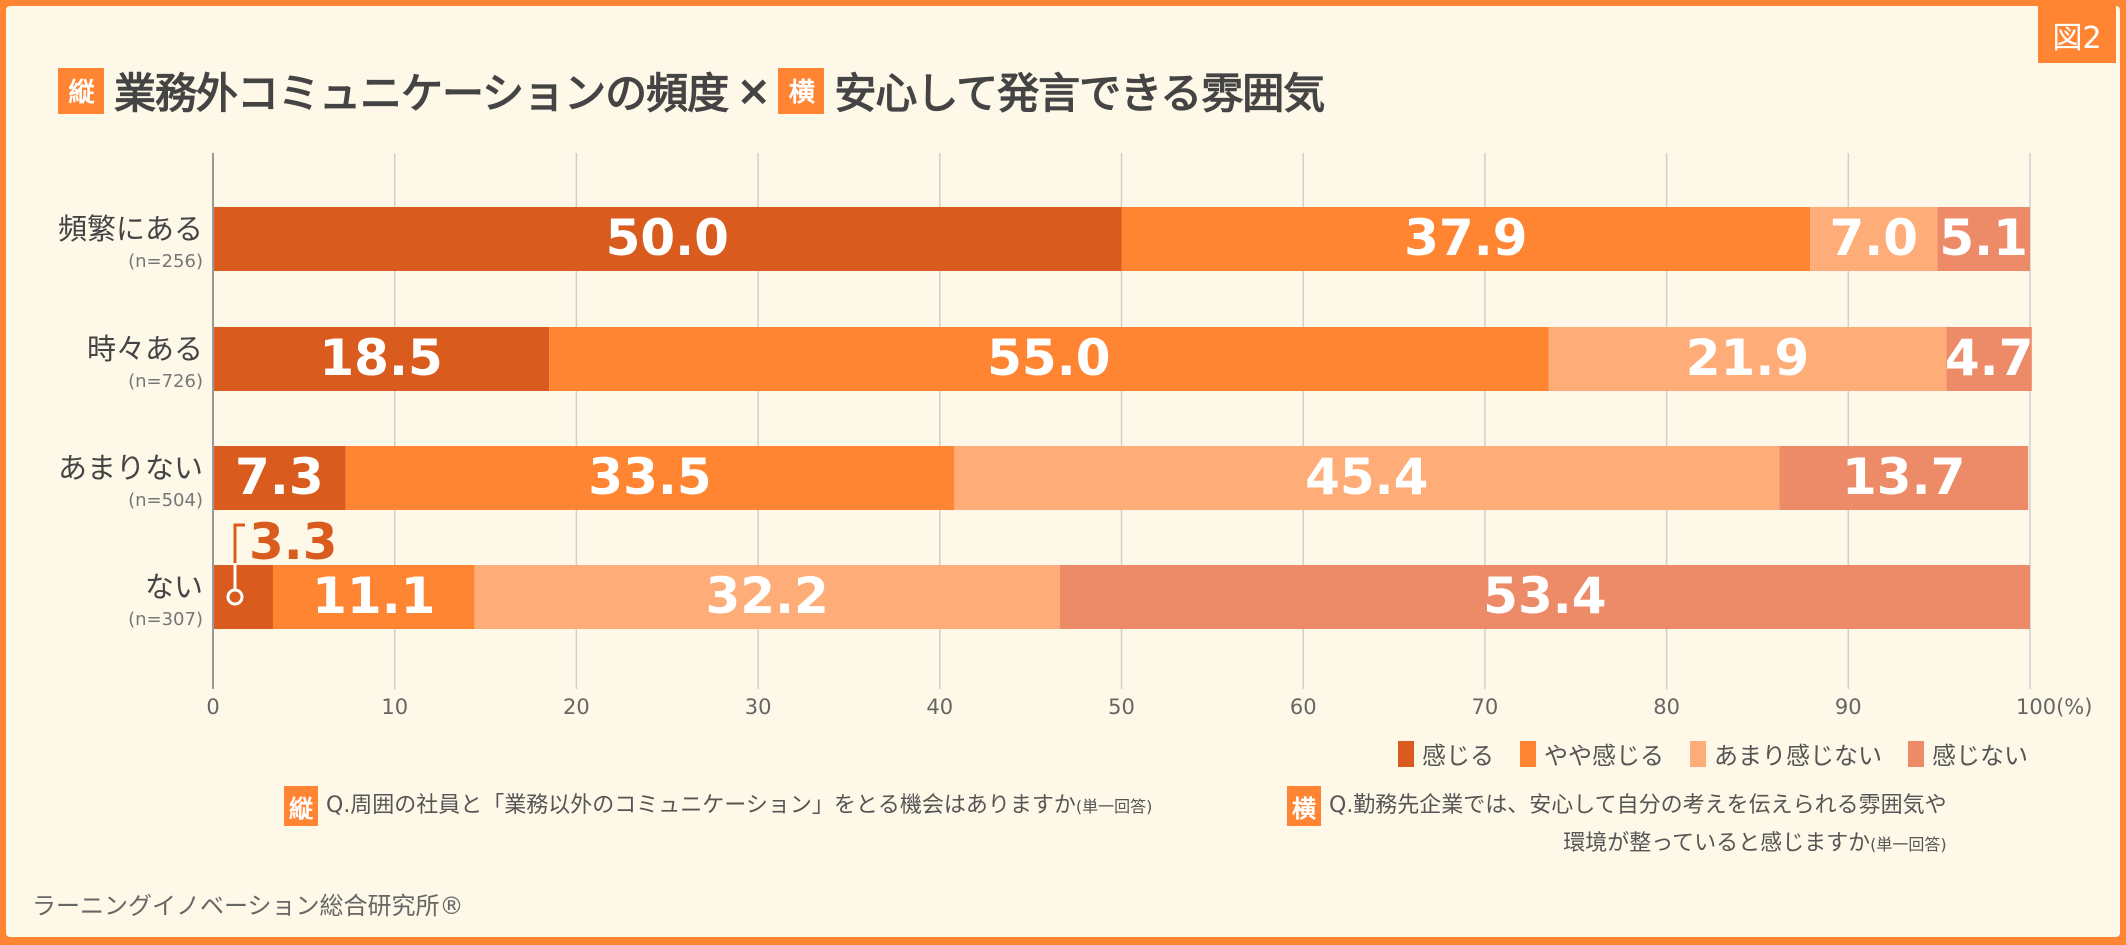 This screenshot has width=2126, height=945. I want to click on category-n: (n=307), so click(165, 619).